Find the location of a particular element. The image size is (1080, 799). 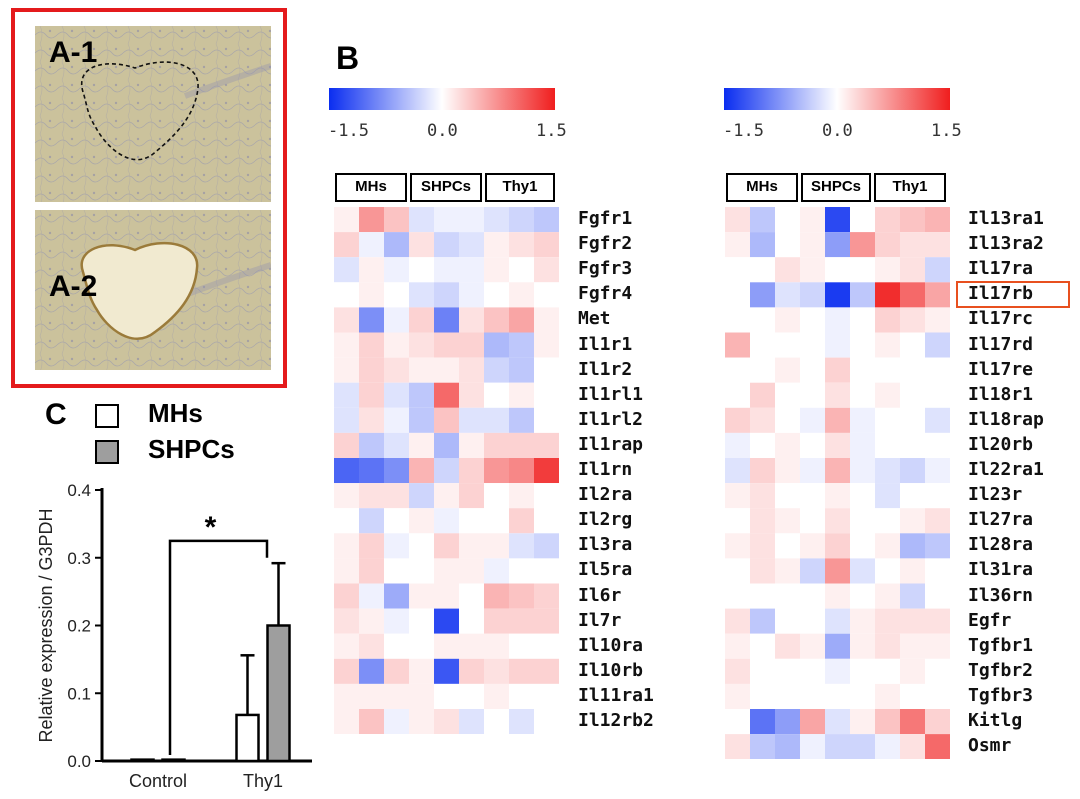

image-label-a1: A-1 is located at coordinates (73, 52).